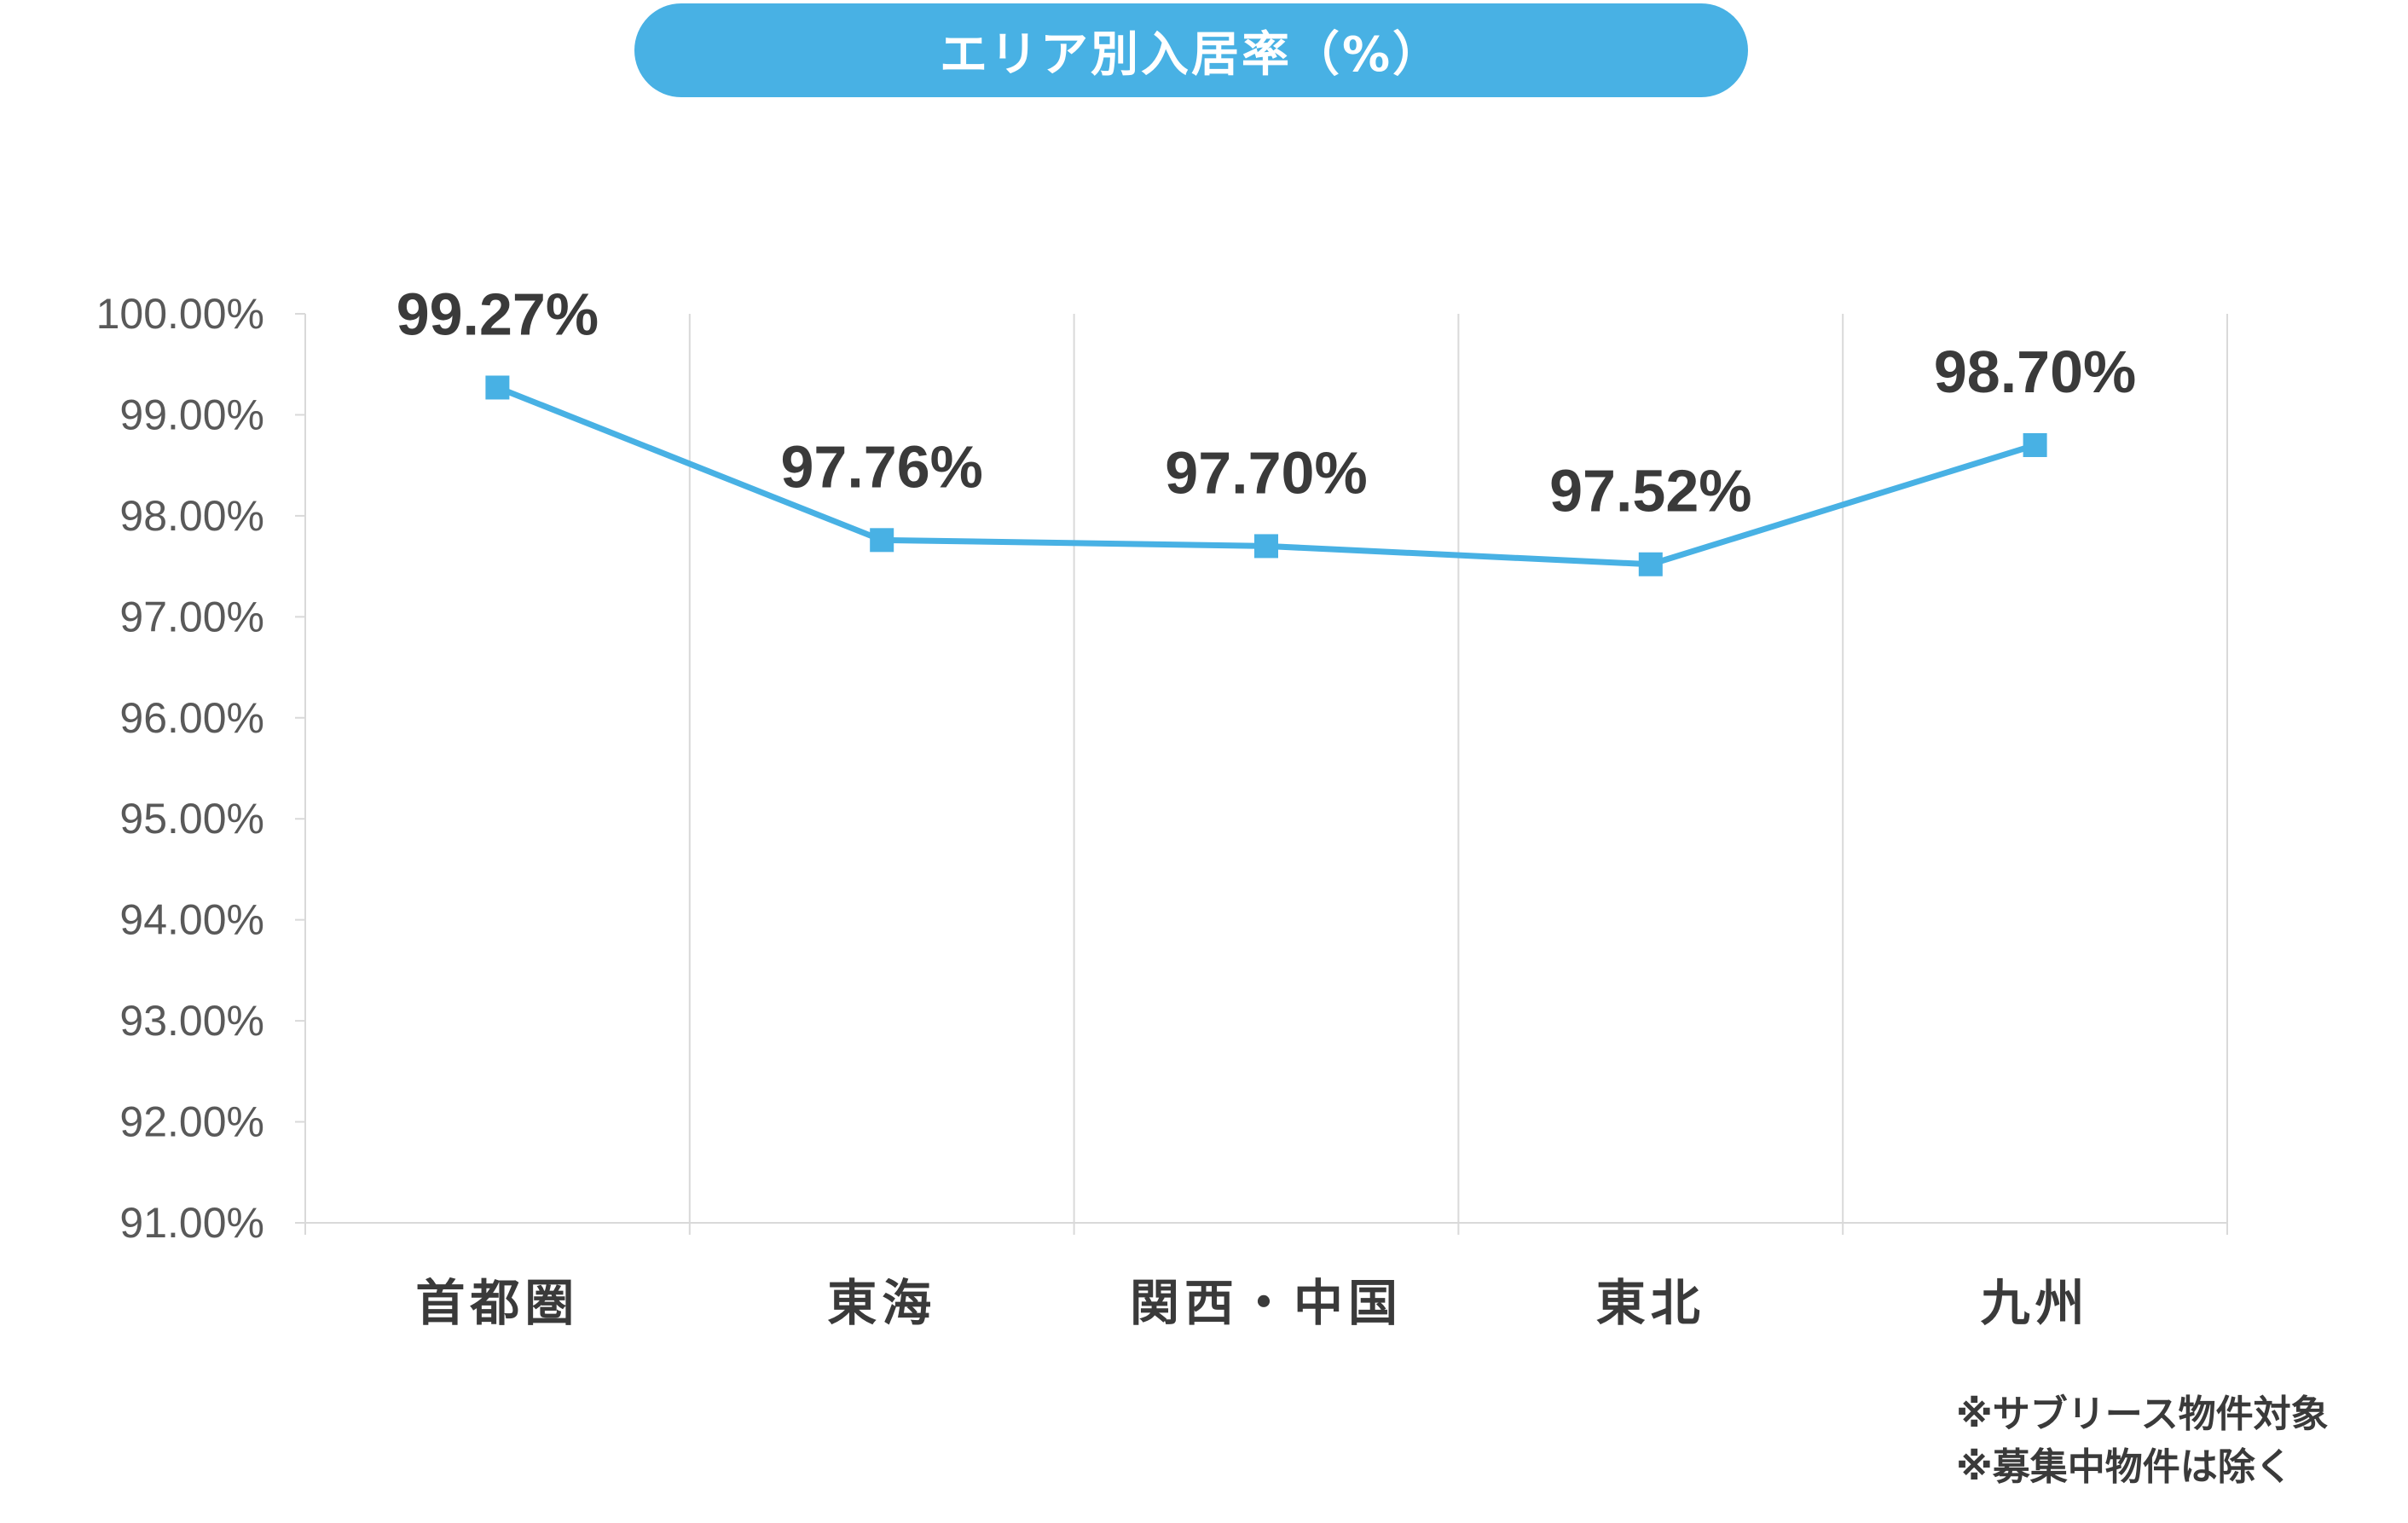 Image resolution: width=2408 pixels, height=1523 pixels. What do you see at coordinates (1266, 1303) in the screenshot?
I see `category-label: 関西・中国` at bounding box center [1266, 1303].